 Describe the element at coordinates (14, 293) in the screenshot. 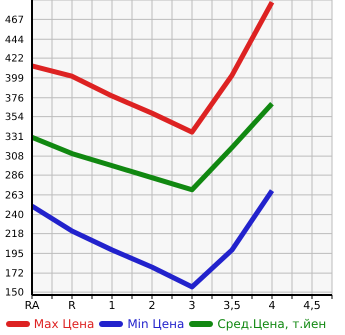

I see `y-tick-label: 150` at that location.